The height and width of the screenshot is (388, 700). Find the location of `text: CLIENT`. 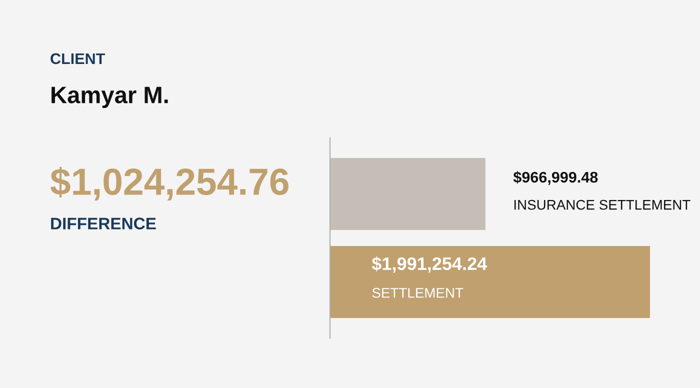

text: CLIENT is located at coordinates (77, 58).